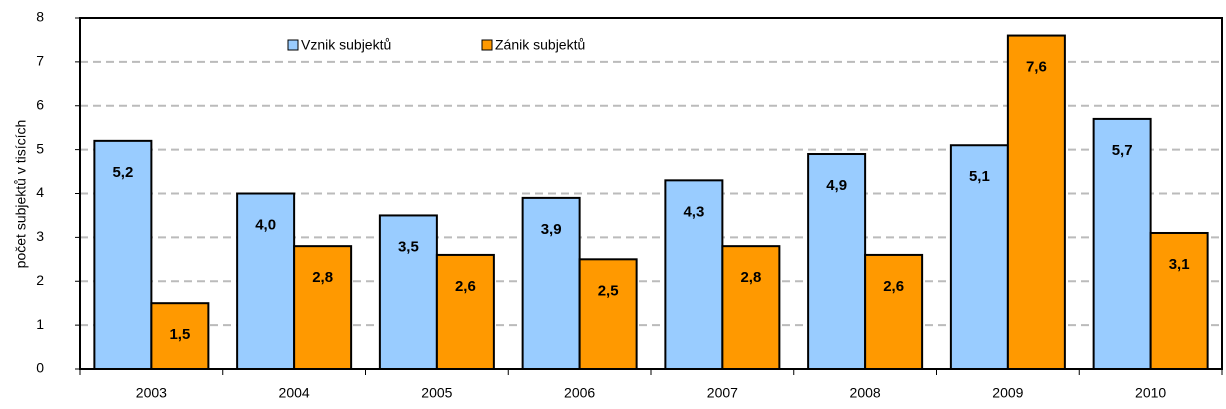 Image resolution: width=1226 pixels, height=409 pixels. What do you see at coordinates (40, 148) in the screenshot?
I see `y-tick-label: 5` at bounding box center [40, 148].